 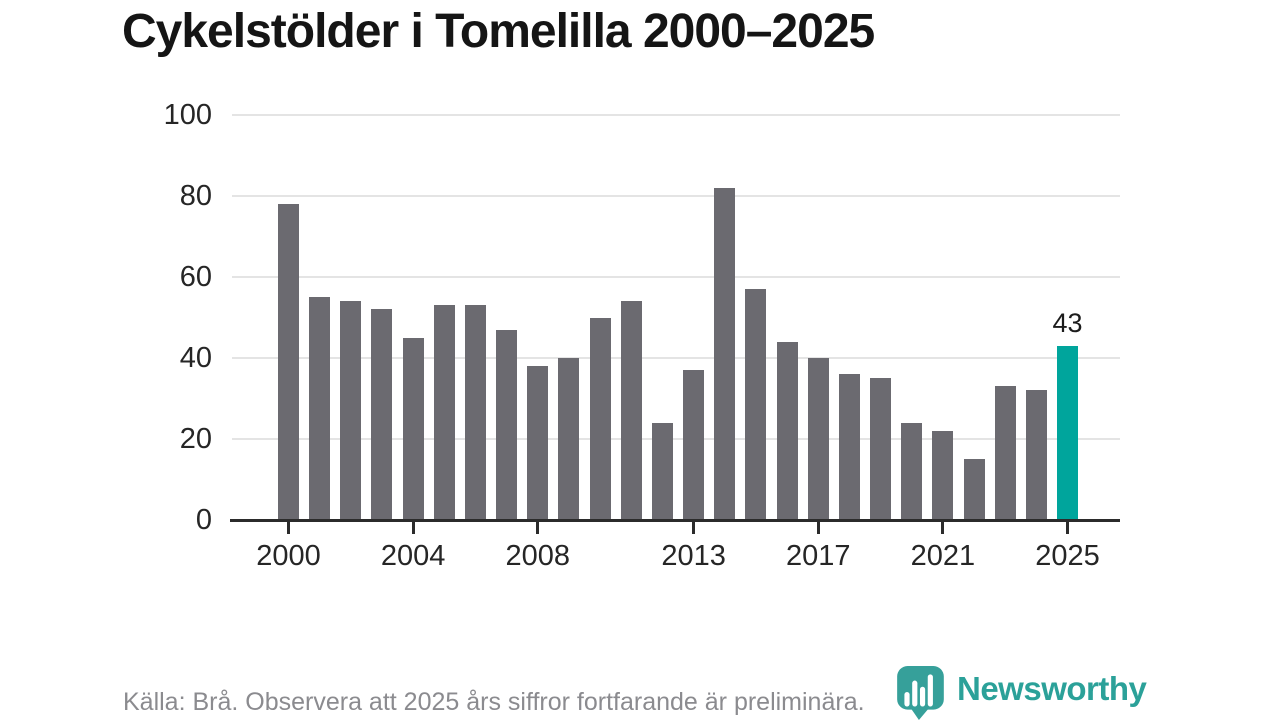 What do you see at coordinates (631, 410) in the screenshot?
I see `bar-2011` at bounding box center [631, 410].